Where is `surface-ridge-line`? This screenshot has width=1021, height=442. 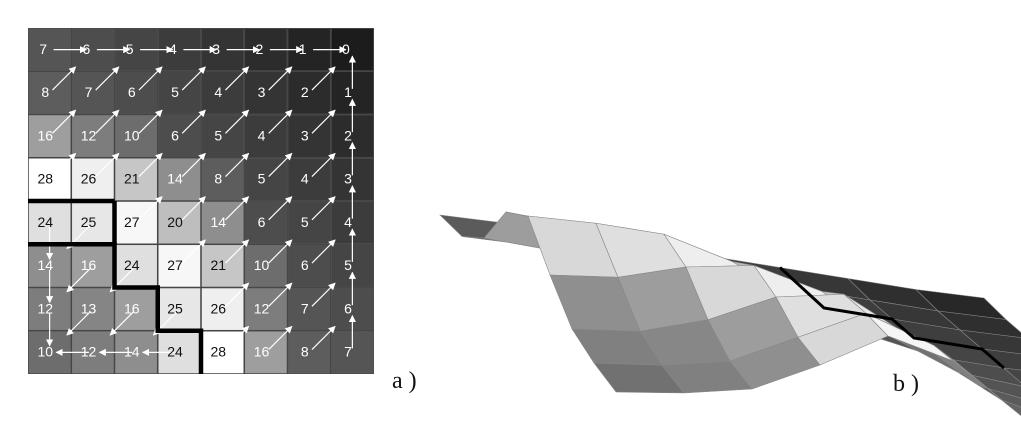
surface-ridge-line is located at coordinates (891, 318).